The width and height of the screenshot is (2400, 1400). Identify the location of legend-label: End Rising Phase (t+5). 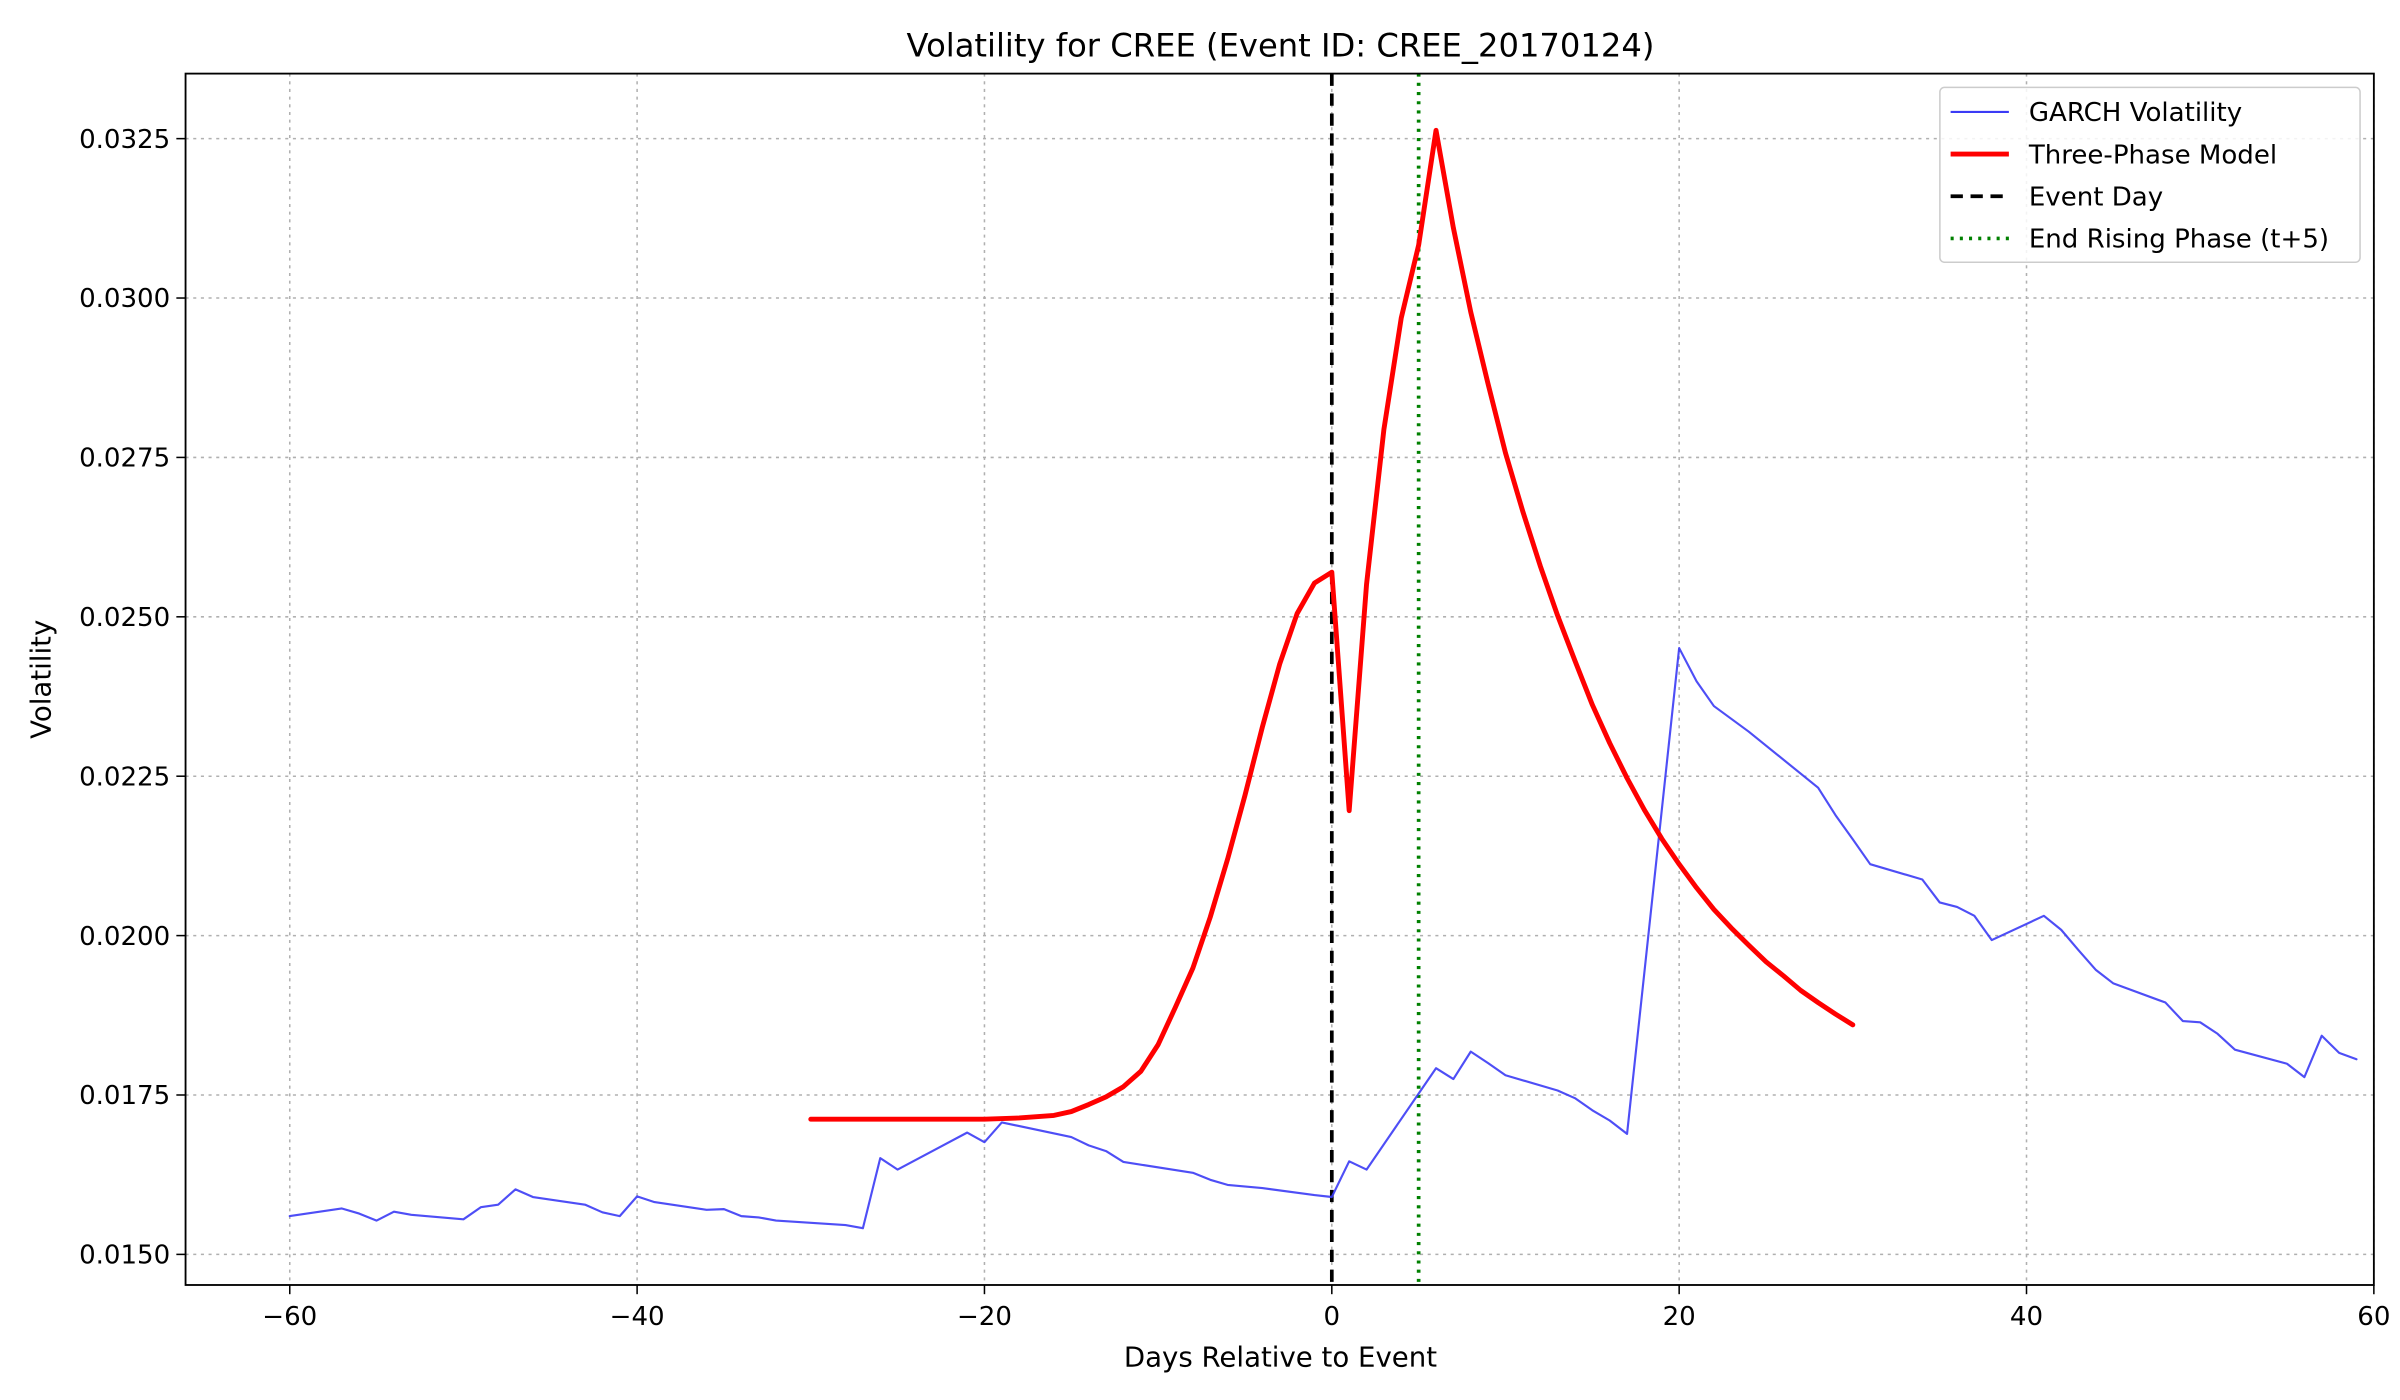
(2179, 240).